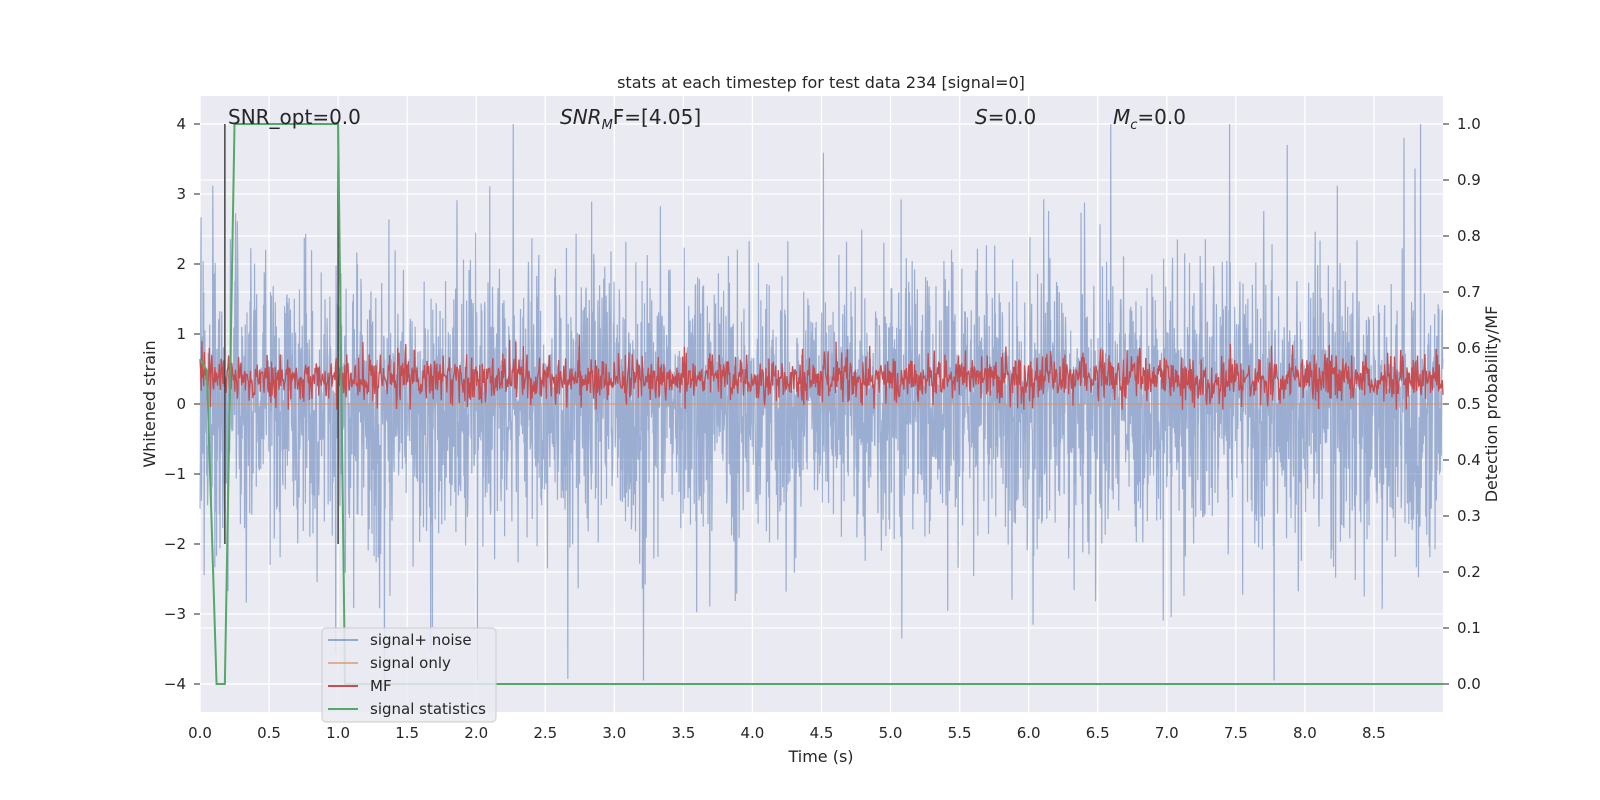 The height and width of the screenshot is (800, 1600). What do you see at coordinates (891, 733) in the screenshot?
I see `x-tick-label: 5.0` at bounding box center [891, 733].